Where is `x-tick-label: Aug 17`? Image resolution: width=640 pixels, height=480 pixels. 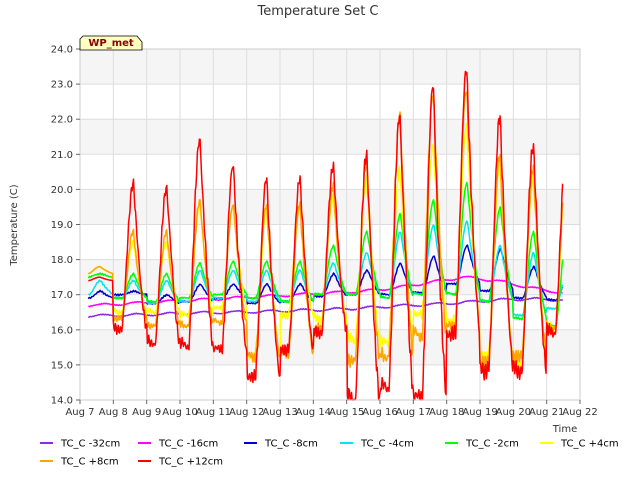
x-tick-label: Aug 17 is located at coordinates (413, 412).